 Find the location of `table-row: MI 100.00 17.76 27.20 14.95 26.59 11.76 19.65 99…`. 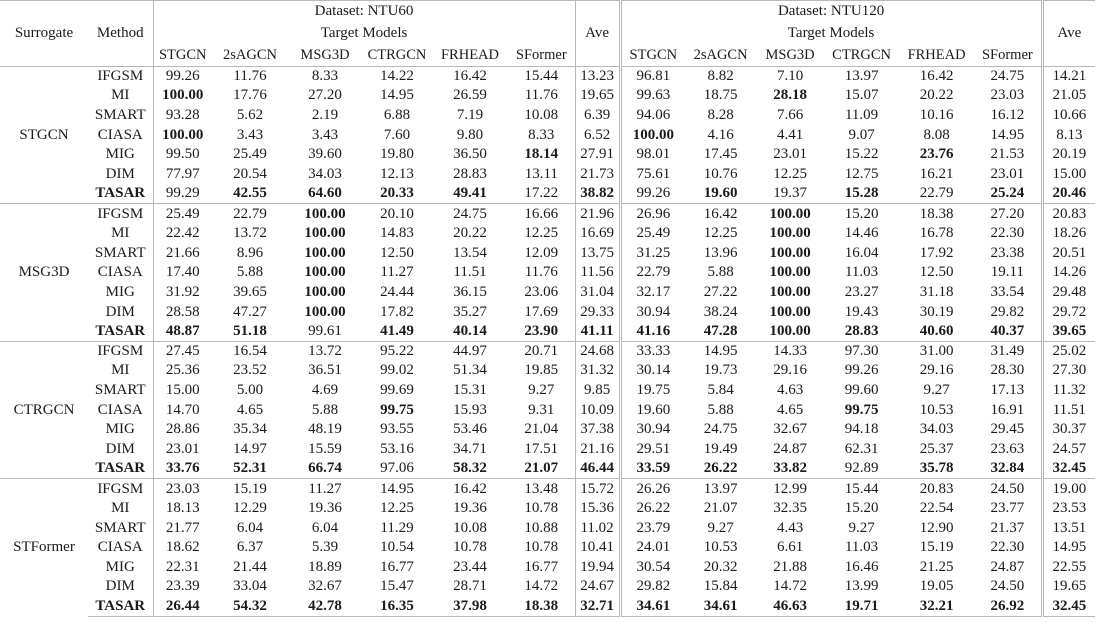

table-row: MI 100.00 17.76 27.20 14.95 26.59 11.76 19.65 99… is located at coordinates (548, 96).